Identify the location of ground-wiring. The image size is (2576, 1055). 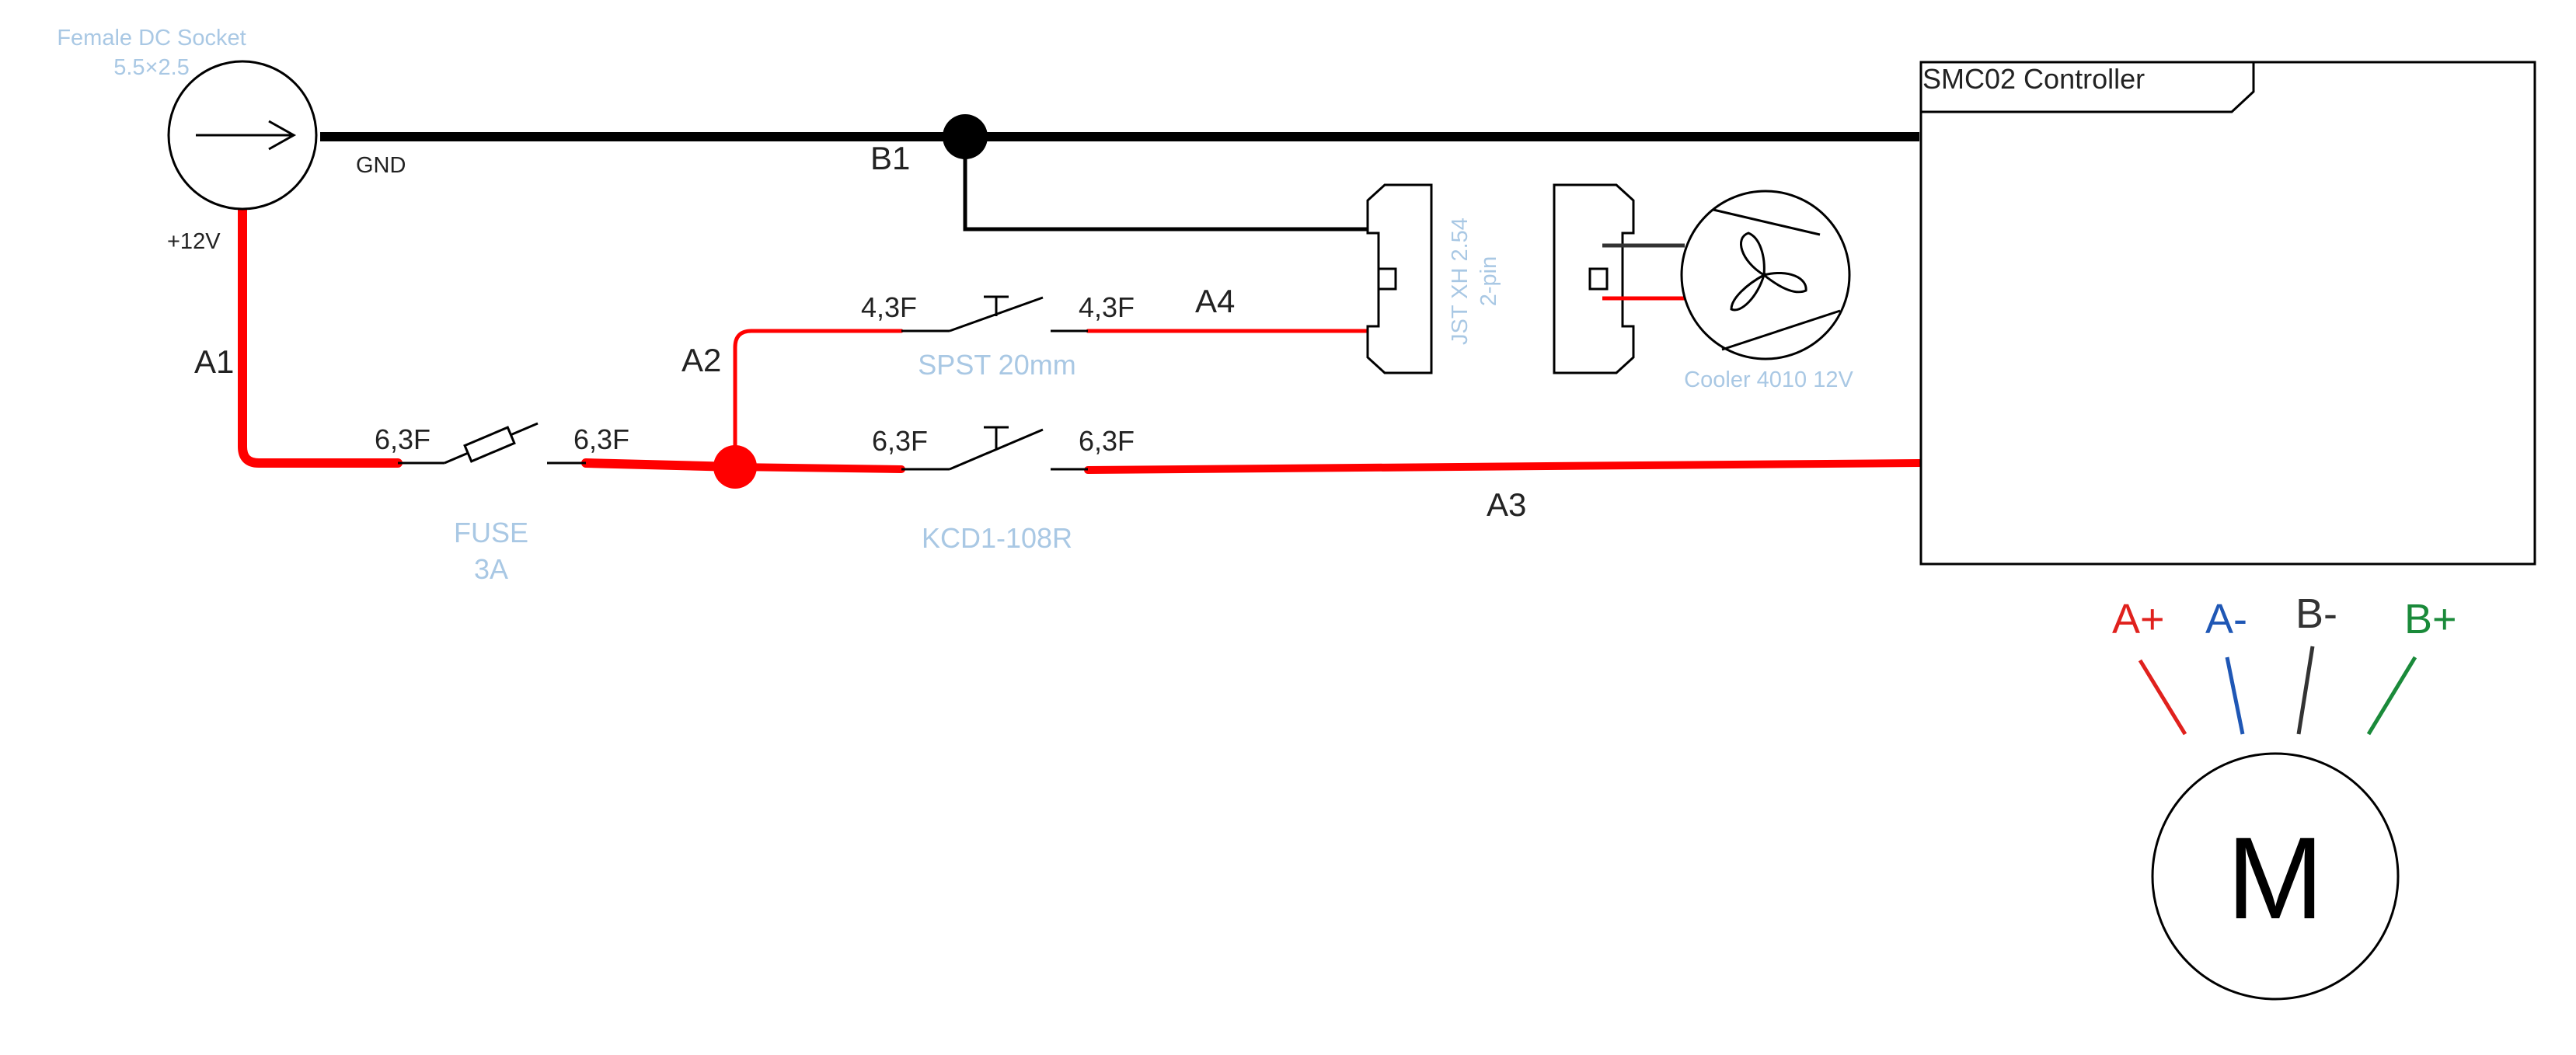
(1119, 173).